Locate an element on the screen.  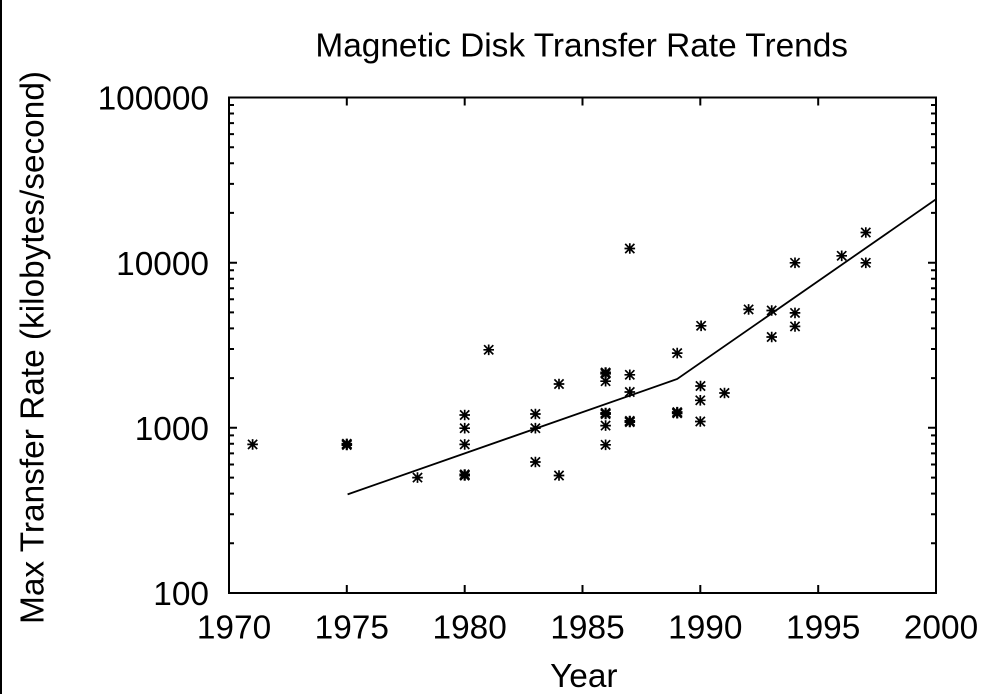
svg-text: 1980 is located at coordinates (470, 628).